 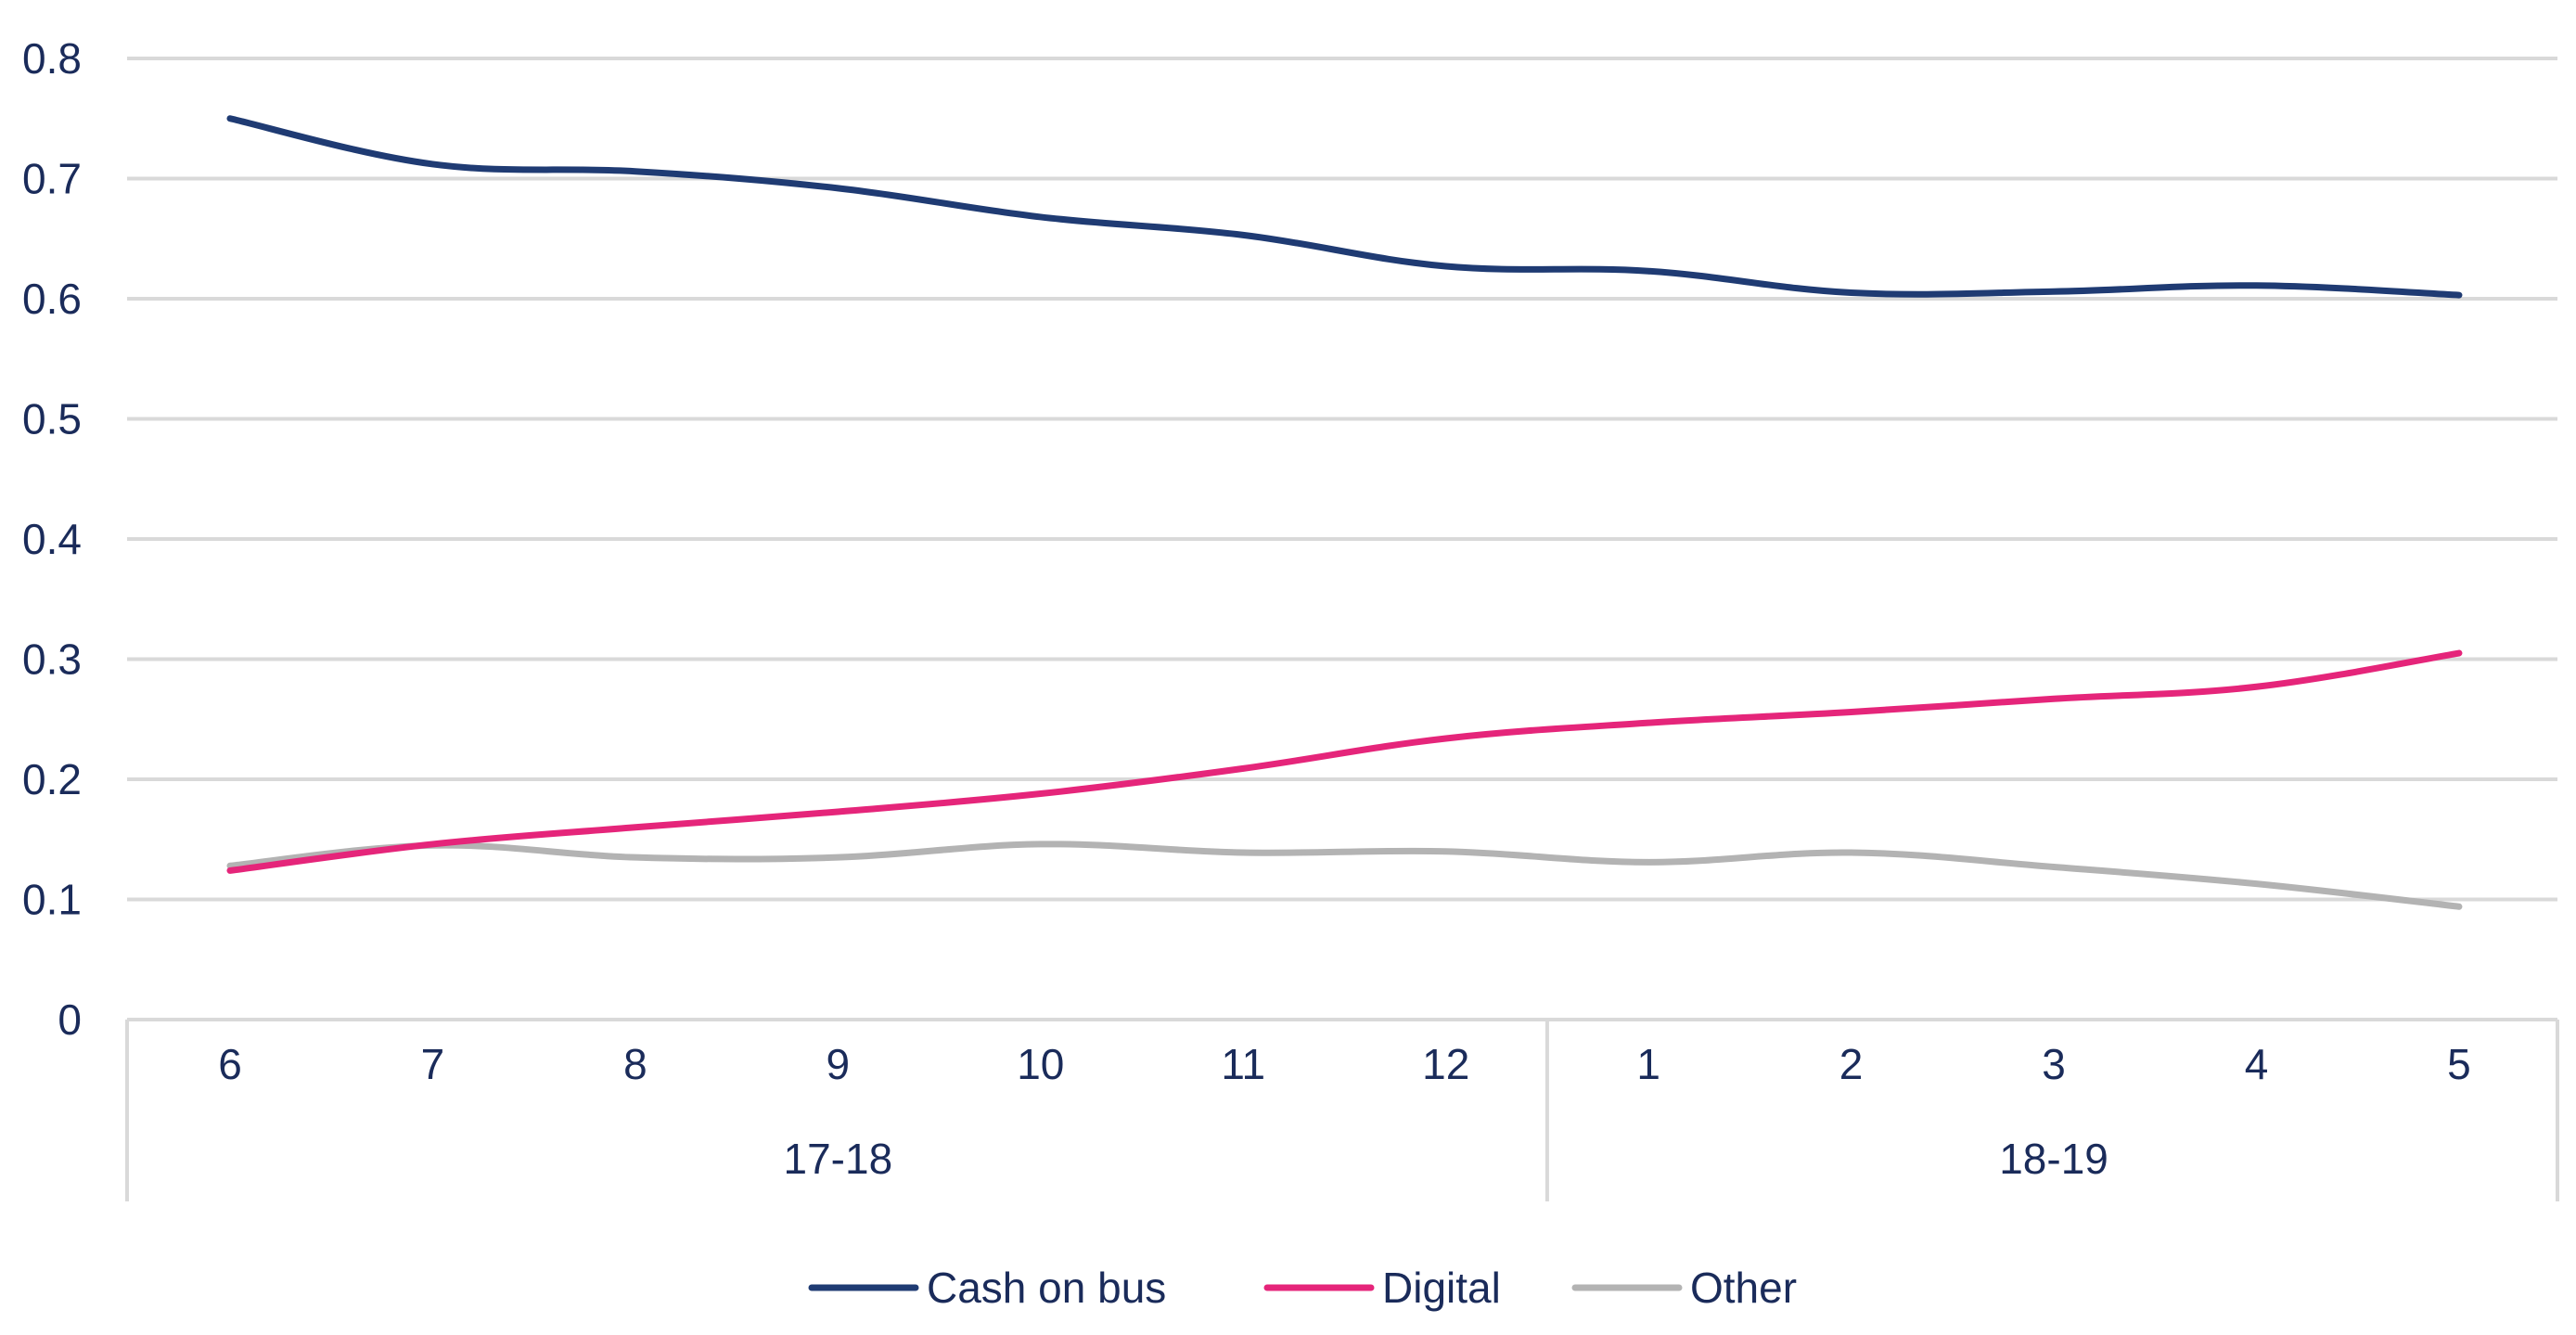 I want to click on legend-label: Cash on bus, so click(x=1046, y=1288).